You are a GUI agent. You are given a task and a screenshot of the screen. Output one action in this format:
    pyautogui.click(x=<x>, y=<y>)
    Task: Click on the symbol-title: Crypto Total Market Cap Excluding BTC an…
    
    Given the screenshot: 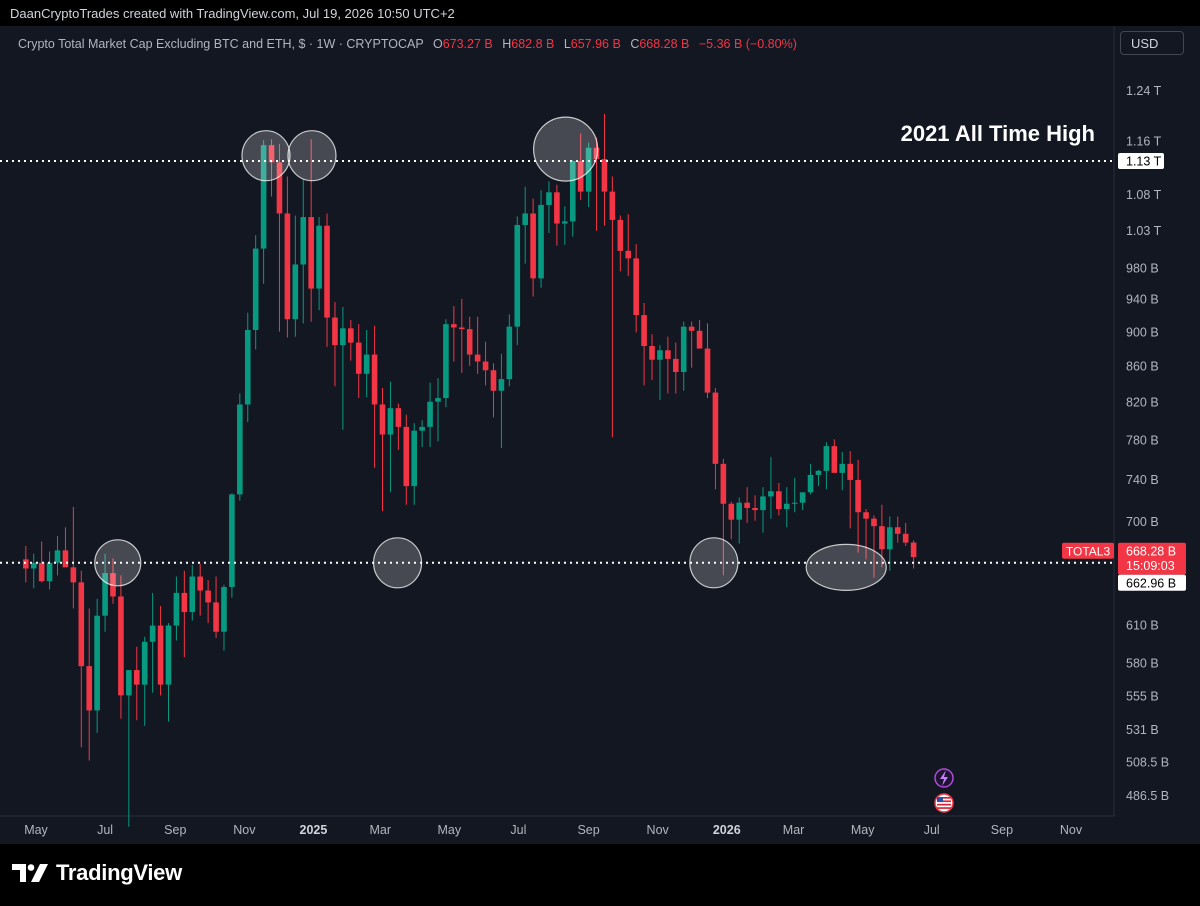 What is the action you would take?
    pyautogui.click(x=221, y=44)
    